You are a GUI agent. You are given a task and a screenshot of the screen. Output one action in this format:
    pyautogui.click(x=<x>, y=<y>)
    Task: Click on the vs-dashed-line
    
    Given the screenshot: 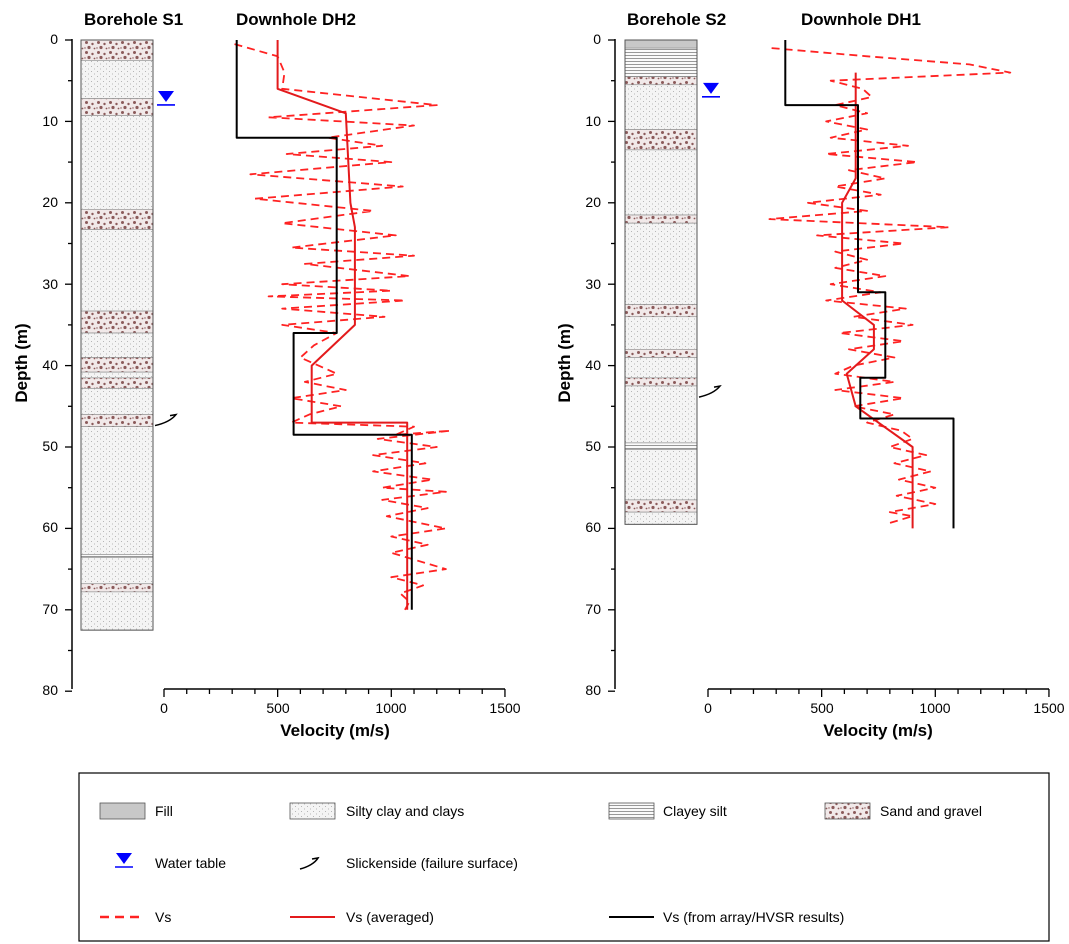 What is the action you would take?
    pyautogui.click(x=343, y=327)
    